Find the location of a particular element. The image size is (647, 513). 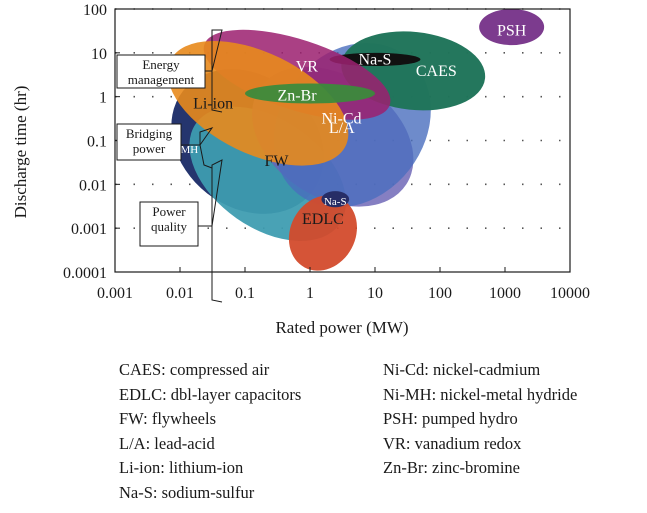

glossary-entry: FW: flywheels is located at coordinates (167, 418).